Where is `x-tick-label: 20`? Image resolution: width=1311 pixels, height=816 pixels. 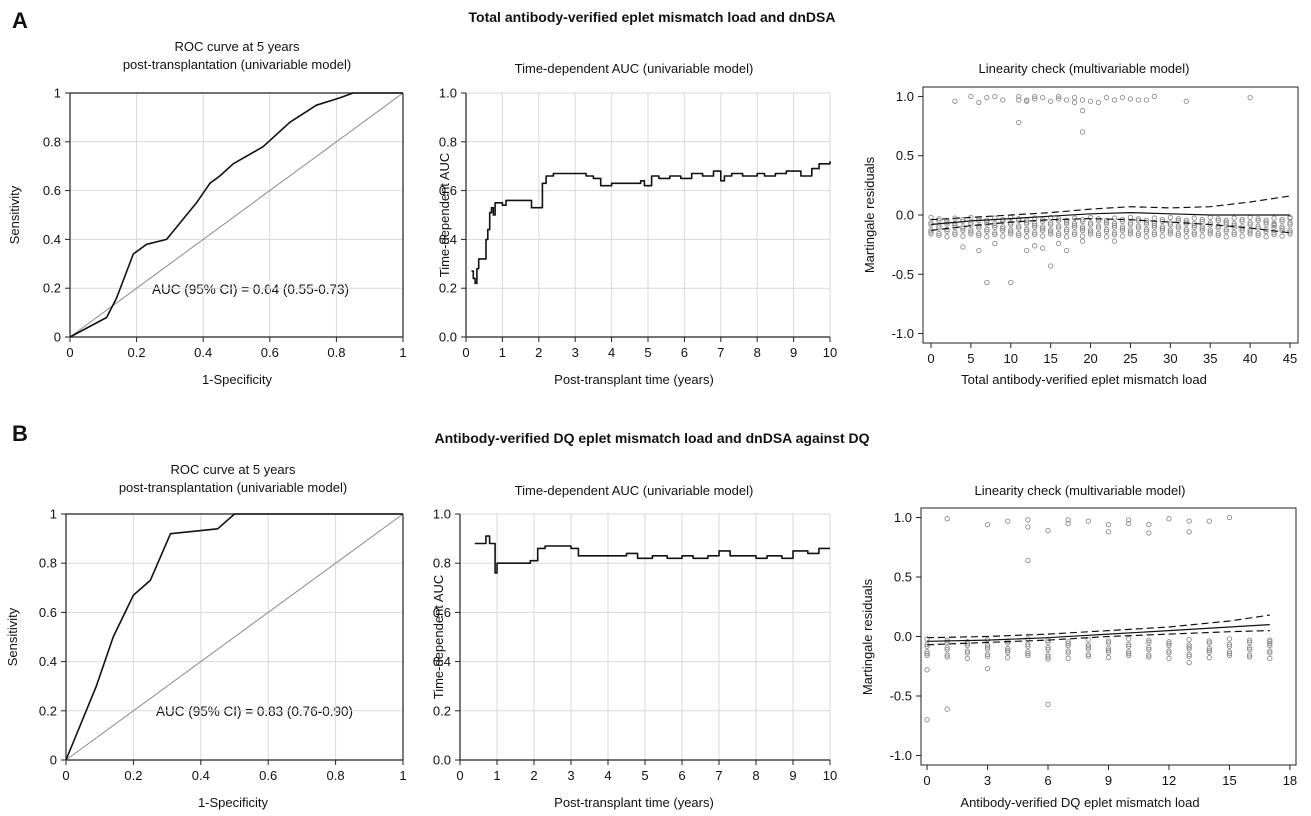
x-tick-label: 20 is located at coordinates (1090, 358).